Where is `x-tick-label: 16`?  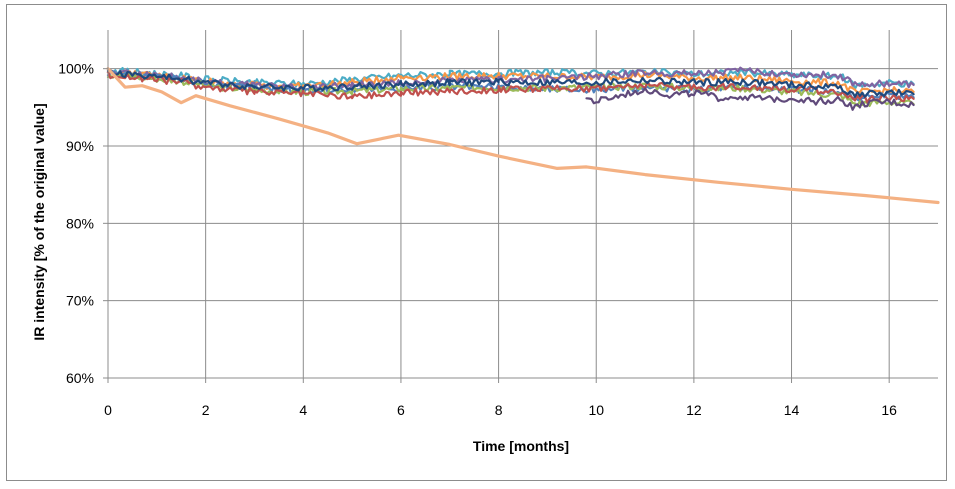 x-tick-label: 16 is located at coordinates (889, 410).